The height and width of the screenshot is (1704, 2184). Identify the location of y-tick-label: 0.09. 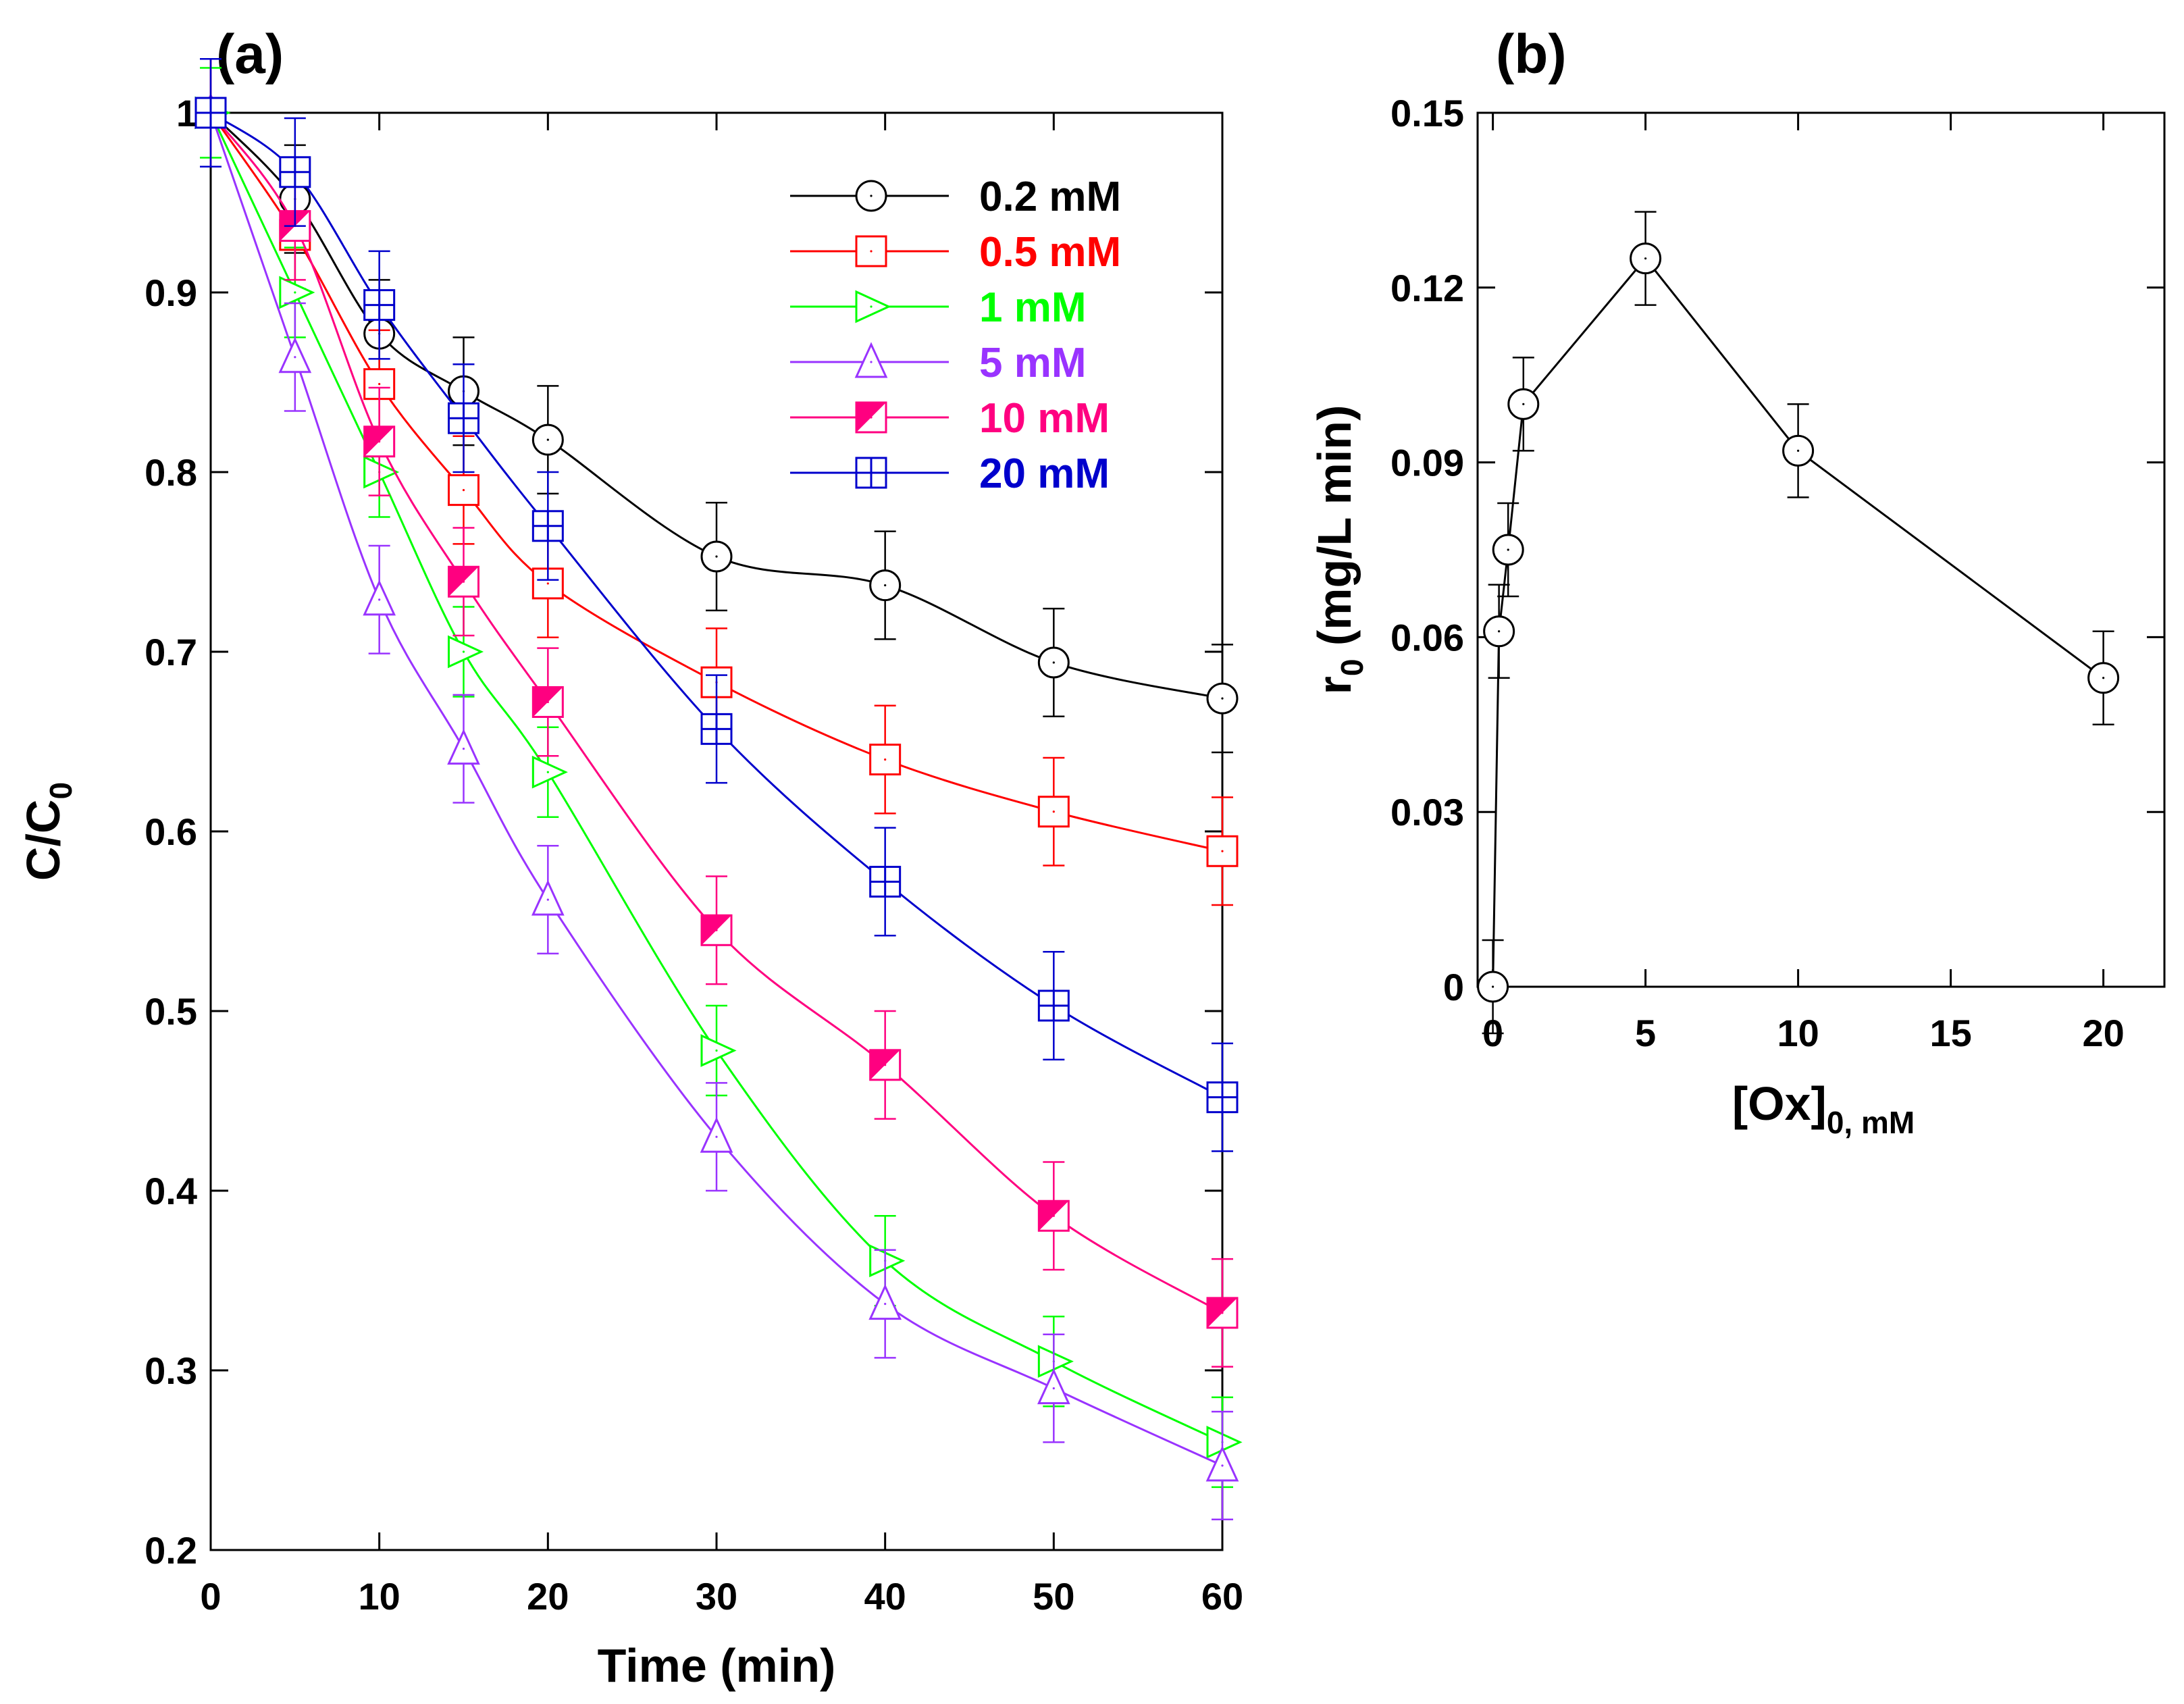
(1427, 463).